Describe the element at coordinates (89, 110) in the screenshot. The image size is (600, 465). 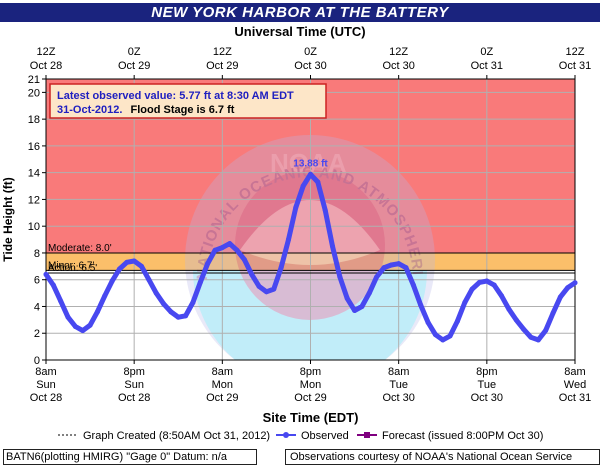
I see `latest-box-date: 31-Oct-2012.` at that location.